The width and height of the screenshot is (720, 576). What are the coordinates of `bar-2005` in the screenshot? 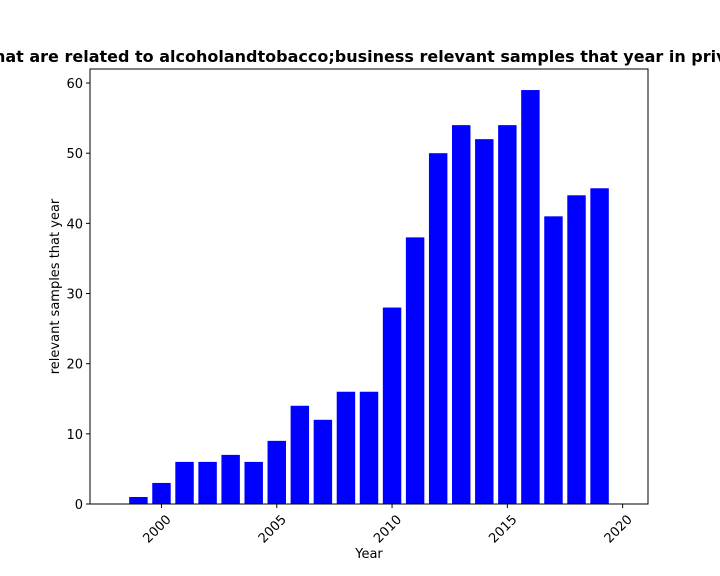 It's located at (276, 472).